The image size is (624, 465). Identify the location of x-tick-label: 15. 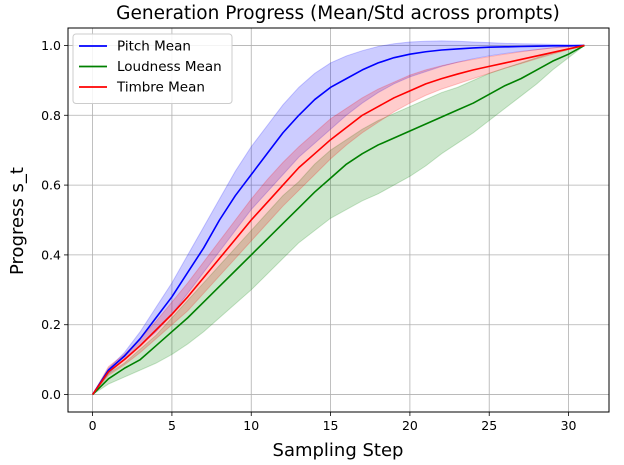
(331, 425).